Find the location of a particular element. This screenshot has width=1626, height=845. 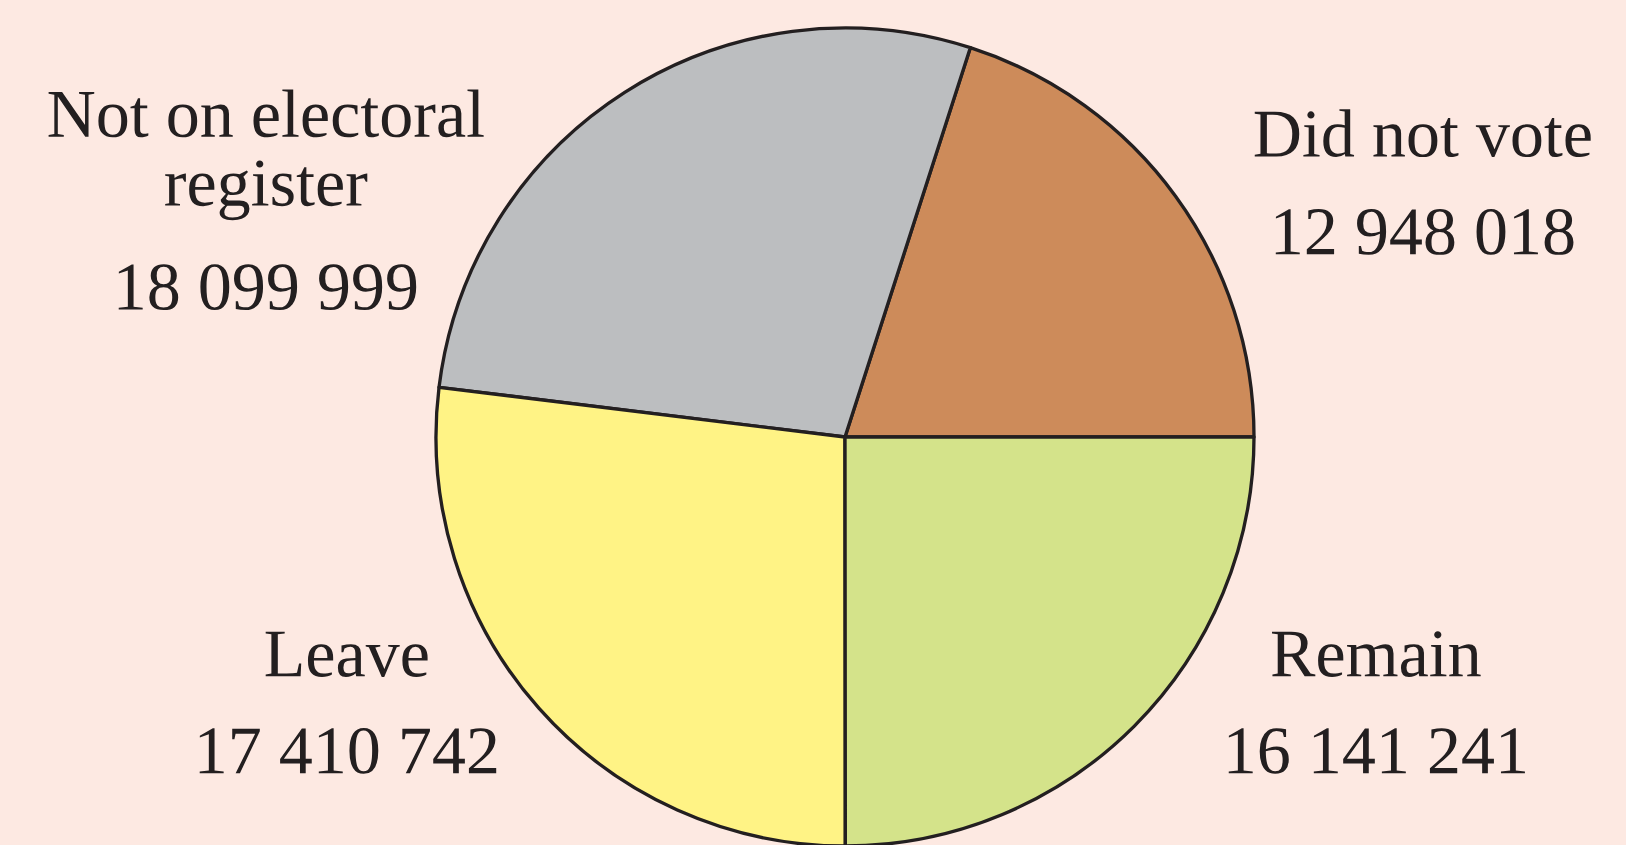

slice-label: Remain is located at coordinates (1376, 654).